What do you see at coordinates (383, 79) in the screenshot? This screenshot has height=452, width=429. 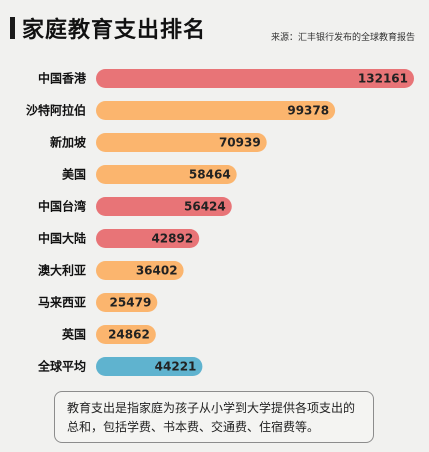 I see `bar-value-label: 132161` at bounding box center [383, 79].